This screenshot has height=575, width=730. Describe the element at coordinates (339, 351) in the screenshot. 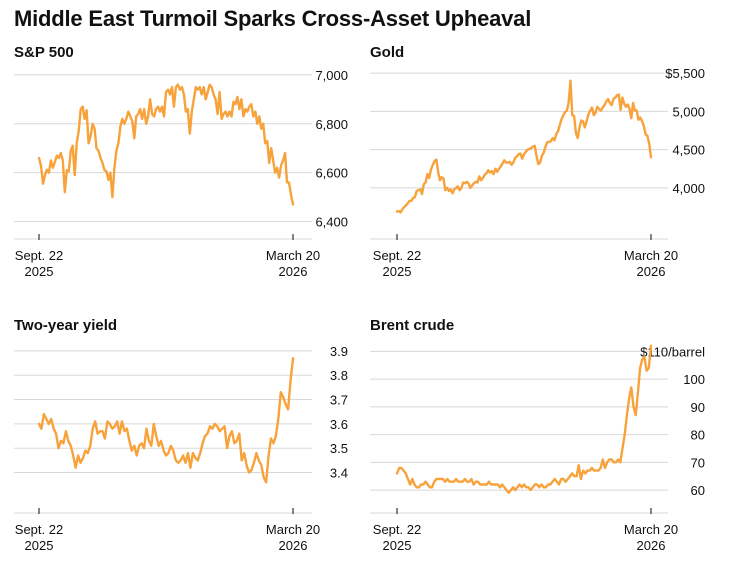

I see `y-tick-label: 3.9` at that location.